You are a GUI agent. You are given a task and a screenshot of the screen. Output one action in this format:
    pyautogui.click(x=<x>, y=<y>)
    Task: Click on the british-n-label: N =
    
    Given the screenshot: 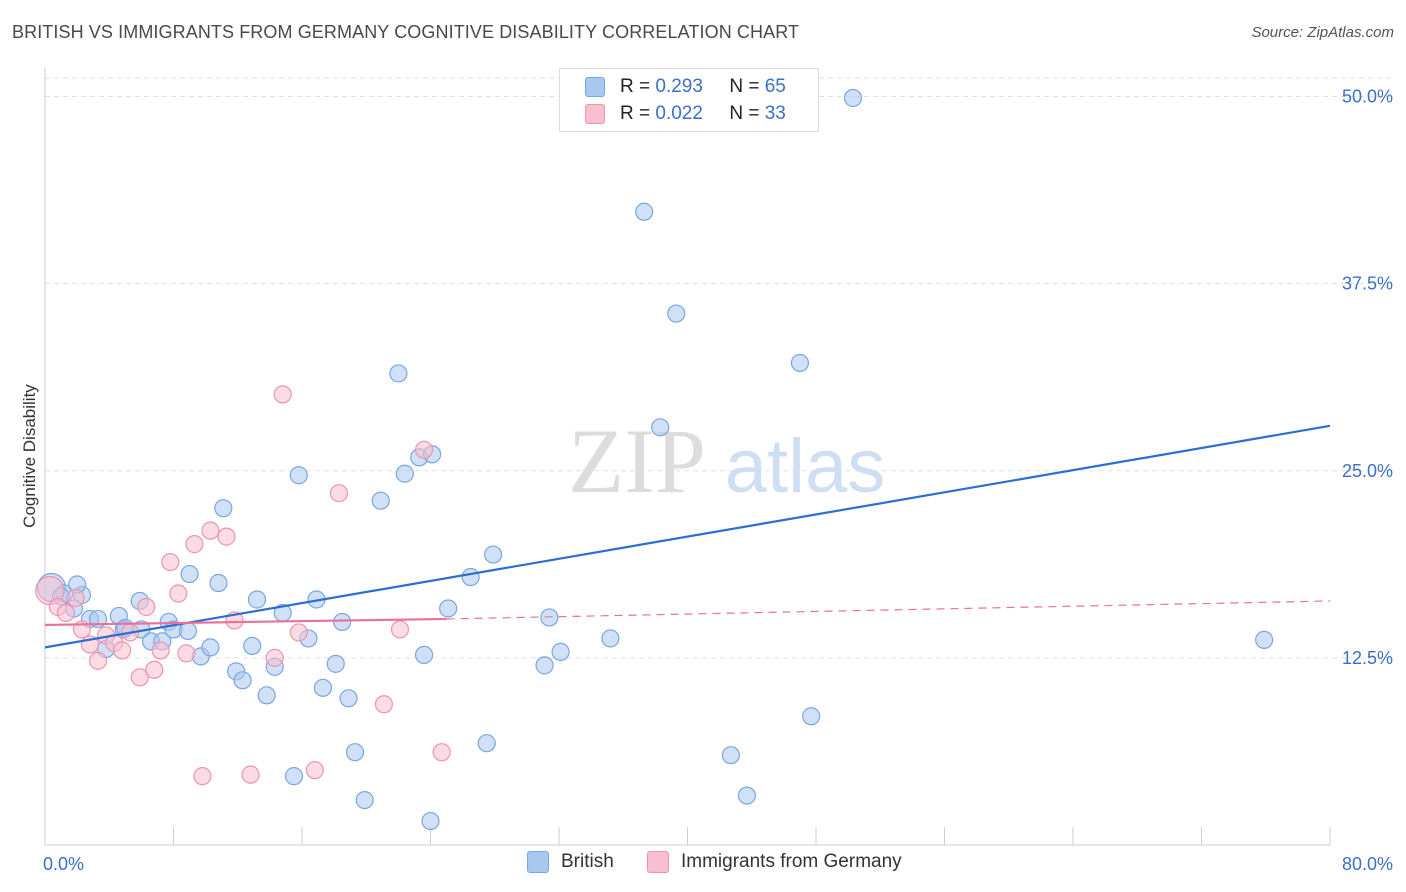 What is the action you would take?
    pyautogui.click(x=747, y=86)
    